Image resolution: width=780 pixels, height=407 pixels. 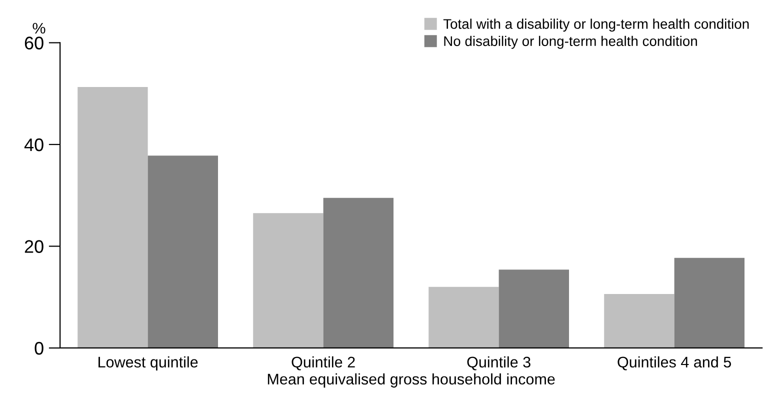 What do you see at coordinates (570, 42) in the screenshot?
I see `legend-label: No disability or long-term health condition` at bounding box center [570, 42].